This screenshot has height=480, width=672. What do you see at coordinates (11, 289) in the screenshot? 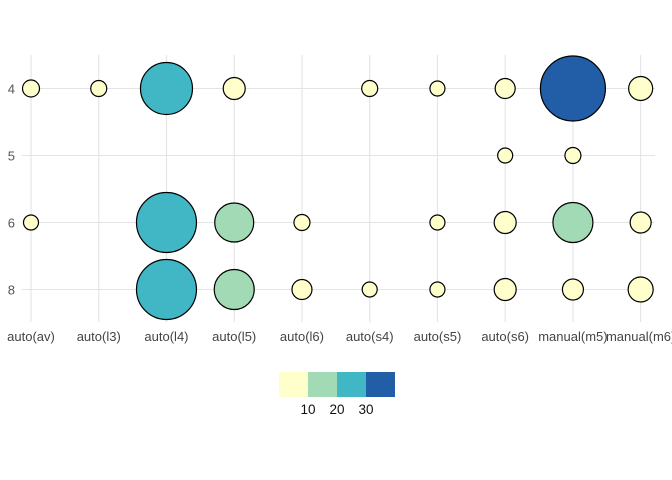
I see `y-tick-label-8: 8` at bounding box center [11, 289].